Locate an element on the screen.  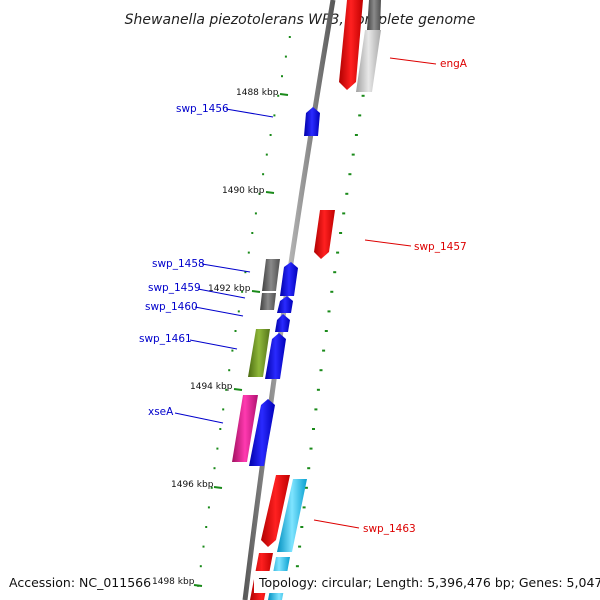
gene-swp_1461-olive is located at coordinates (259, 353).